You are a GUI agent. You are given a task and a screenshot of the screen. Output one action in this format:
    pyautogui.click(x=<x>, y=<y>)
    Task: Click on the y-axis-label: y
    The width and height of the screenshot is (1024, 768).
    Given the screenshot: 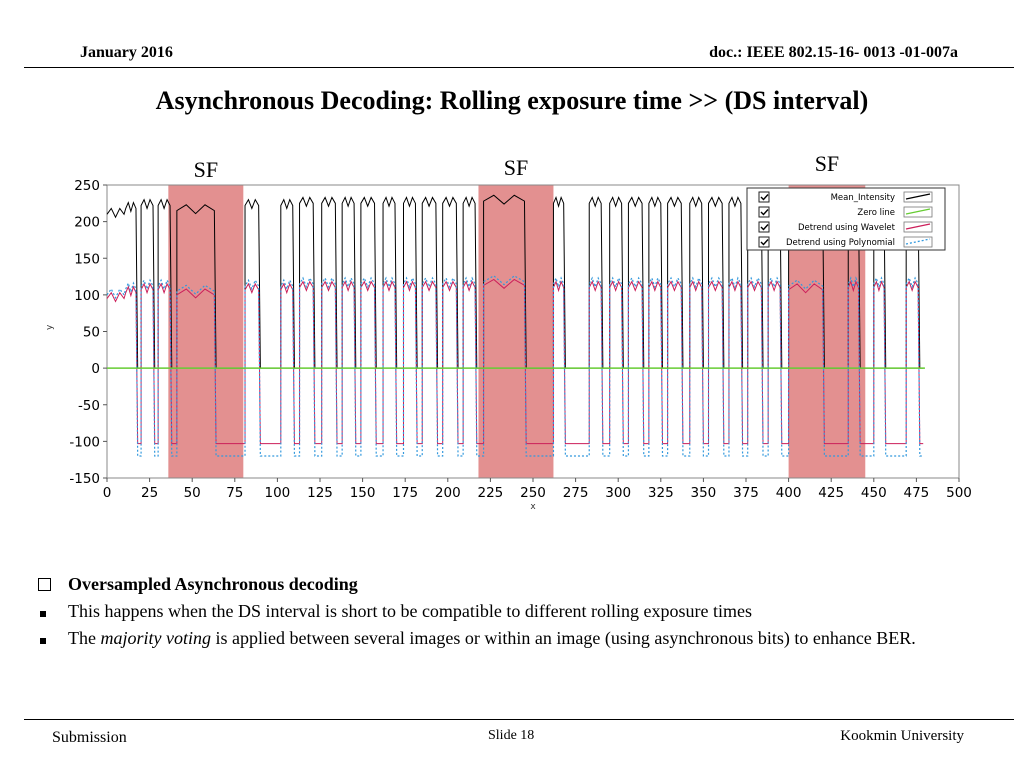 What is the action you would take?
    pyautogui.click(x=50, y=327)
    